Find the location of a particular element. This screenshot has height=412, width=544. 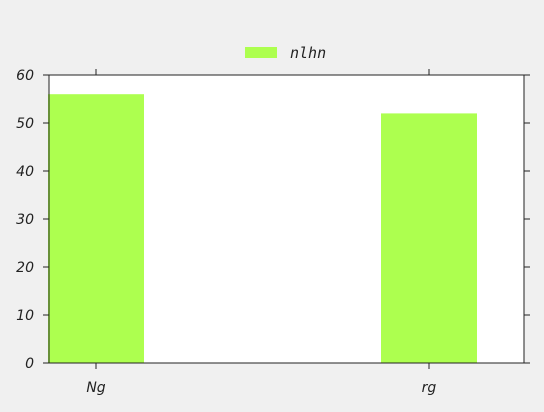

xtick-label: Ng is located at coordinates (95, 388).